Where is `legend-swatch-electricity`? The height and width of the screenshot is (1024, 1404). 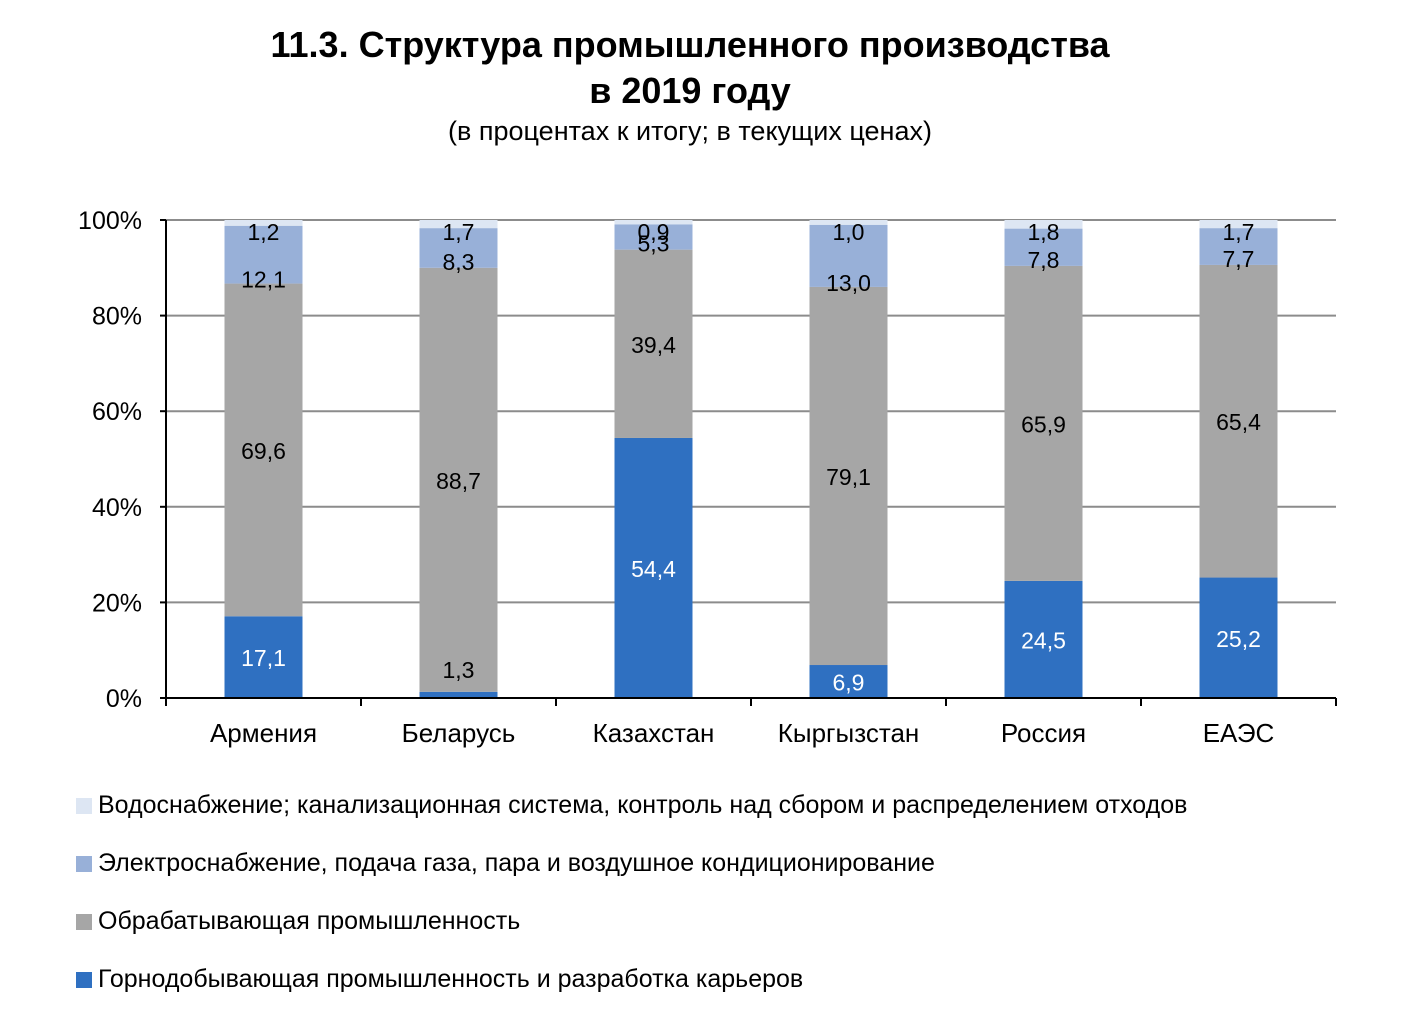 legend-swatch-electricity is located at coordinates (84, 864).